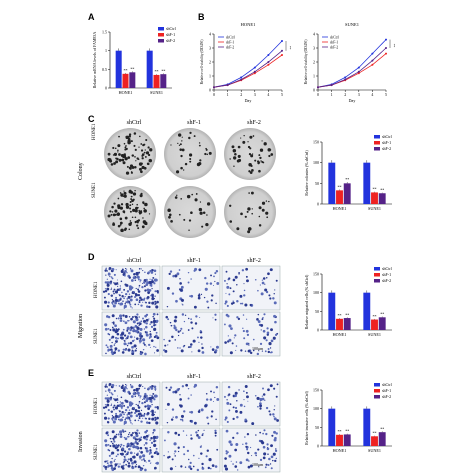 Image resolution: width=474 pixels, height=474 pixels. Describe the element at coordinates (255, 94) in the screenshot. I see `x-tick-label: 3` at that location.